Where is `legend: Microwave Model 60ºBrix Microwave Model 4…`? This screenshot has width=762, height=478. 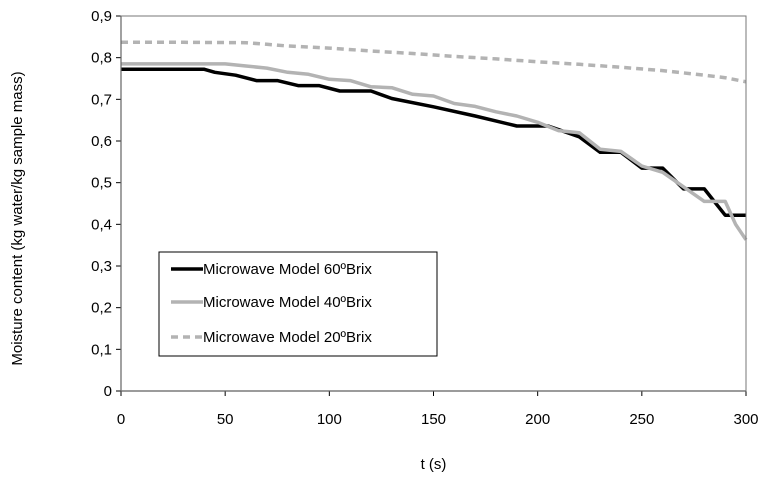 legend: Microwave Model 60ºBrix Microwave Model 4… is located at coordinates (298, 304).